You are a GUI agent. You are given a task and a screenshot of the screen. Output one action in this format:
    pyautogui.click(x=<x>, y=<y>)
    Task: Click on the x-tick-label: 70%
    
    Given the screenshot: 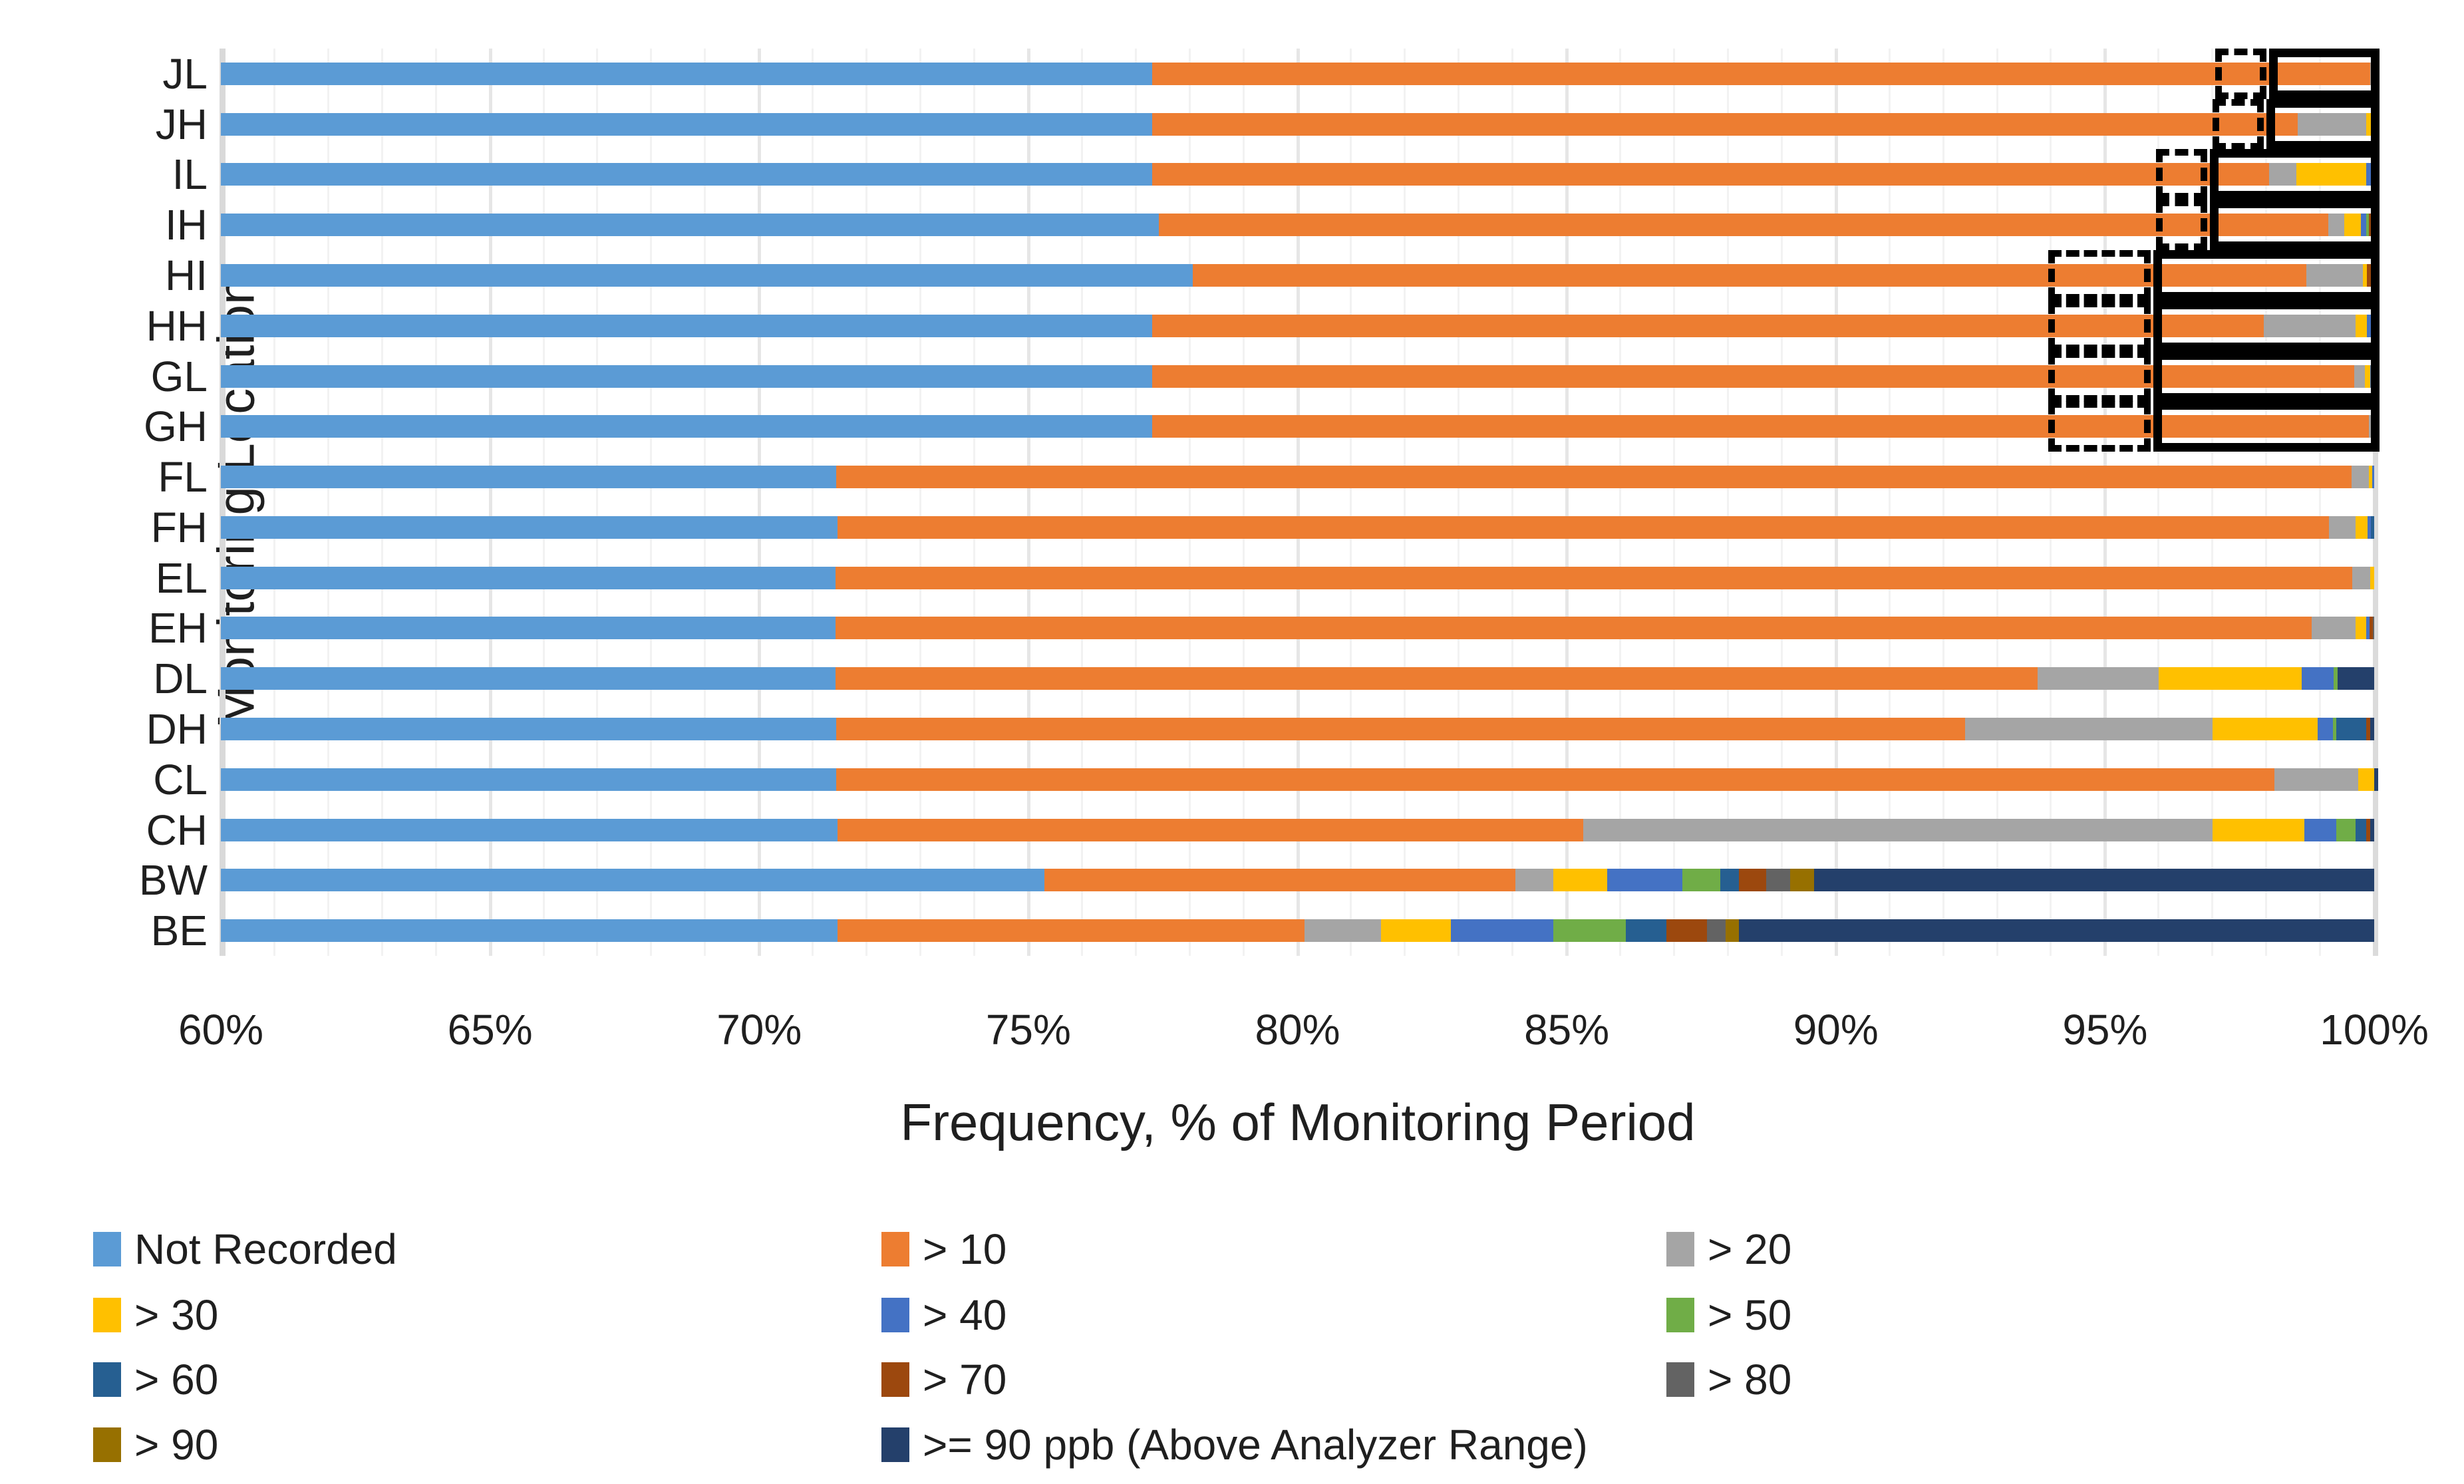 What is the action you would take?
    pyautogui.click(x=759, y=1030)
    